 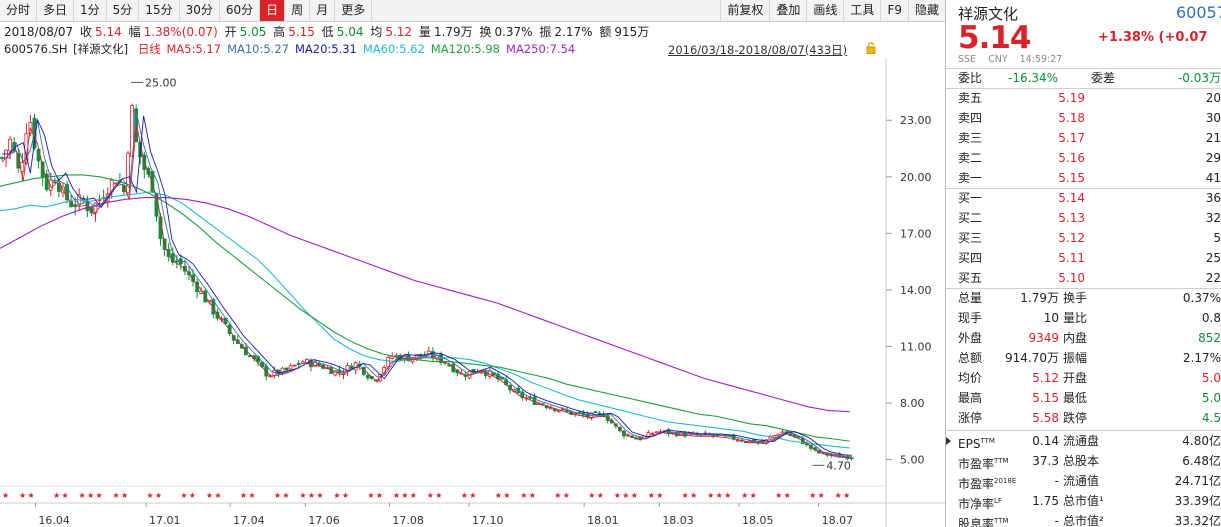 I want to click on period-button: 30分, so click(x=200, y=10).